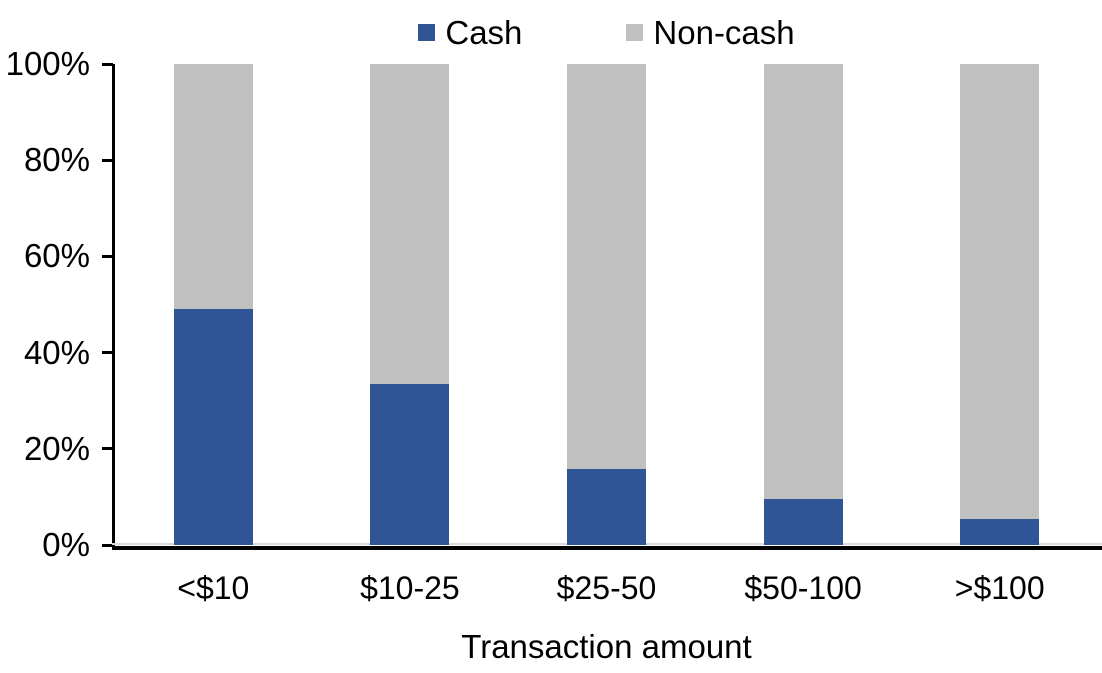 The image size is (1102, 673). Describe the element at coordinates (410, 588) in the screenshot. I see `x-tick-label: $10-25` at that location.